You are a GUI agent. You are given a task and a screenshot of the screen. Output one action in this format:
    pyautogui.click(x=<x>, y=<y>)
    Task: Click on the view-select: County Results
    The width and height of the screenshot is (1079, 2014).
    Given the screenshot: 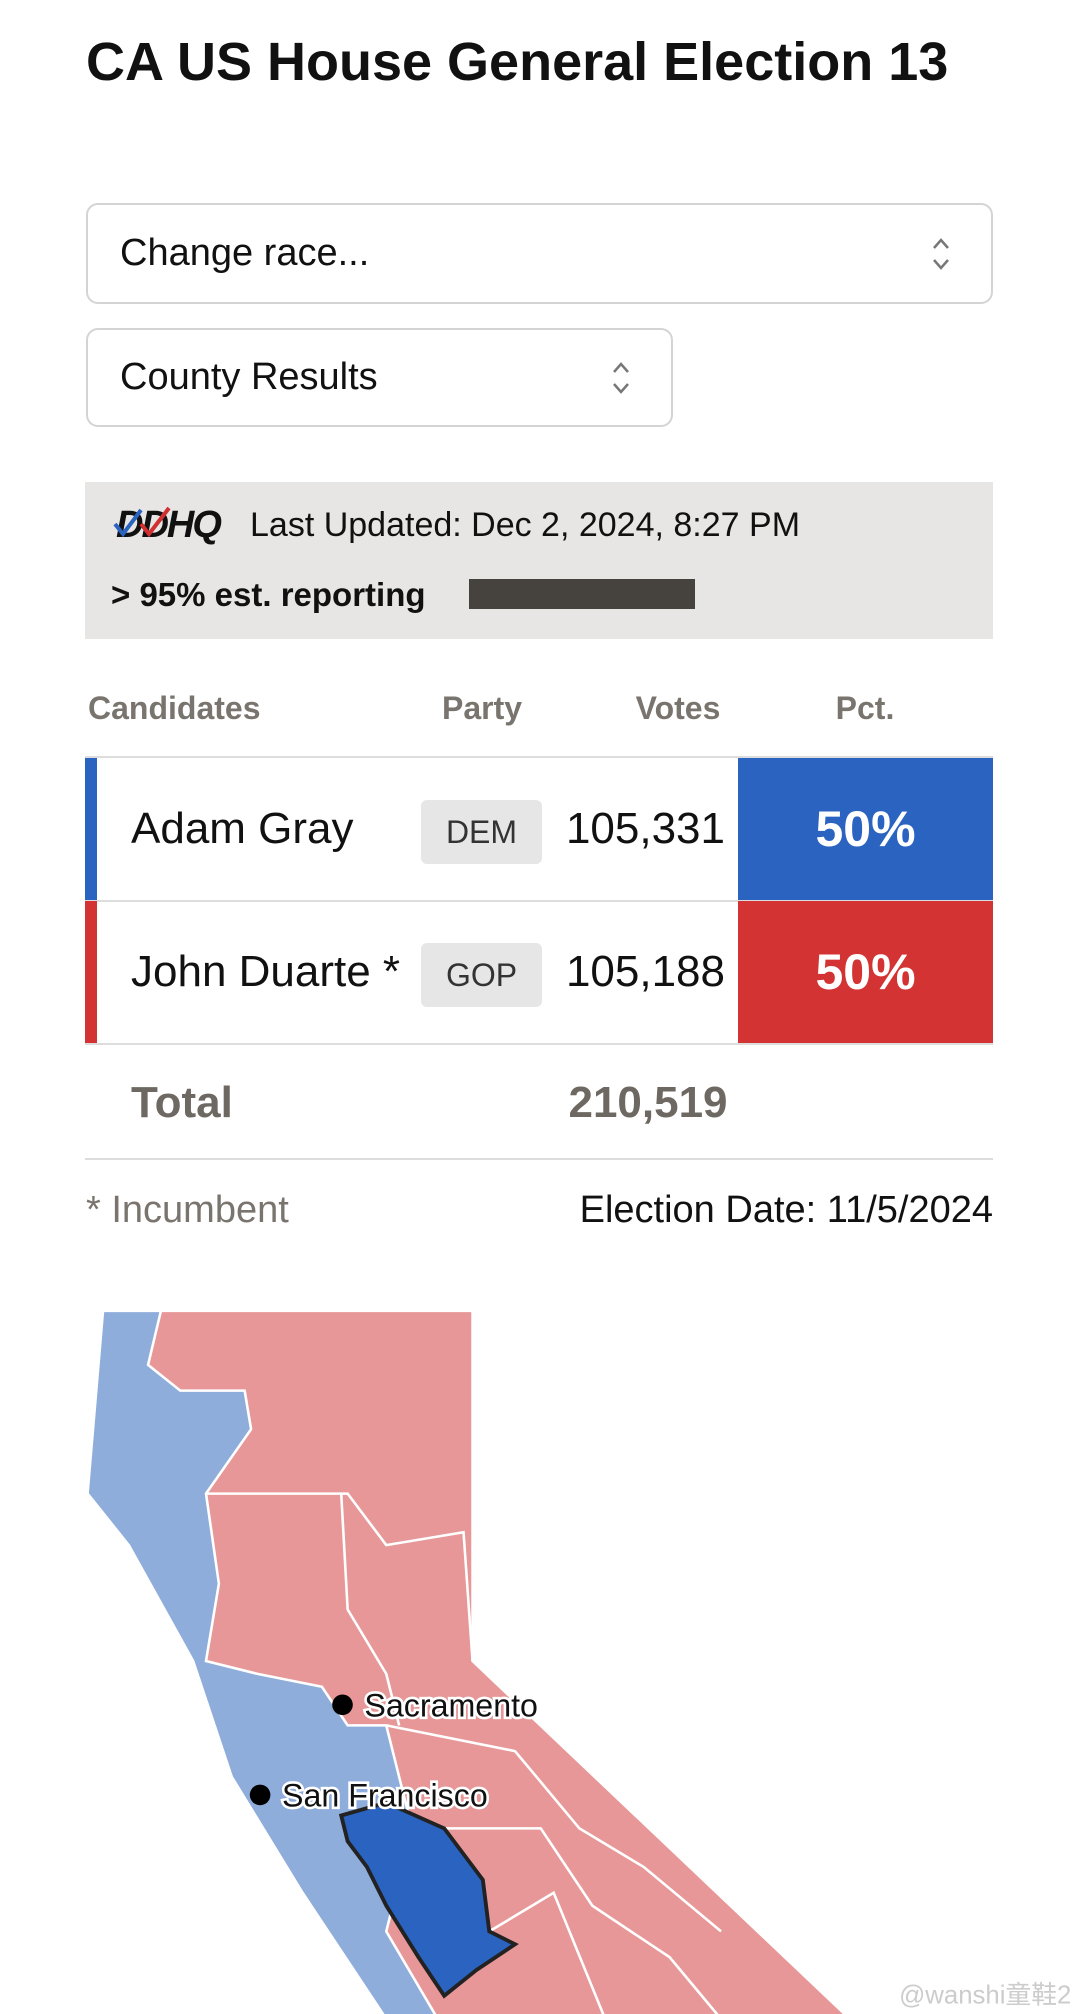 What is the action you would take?
    pyautogui.click(x=379, y=377)
    